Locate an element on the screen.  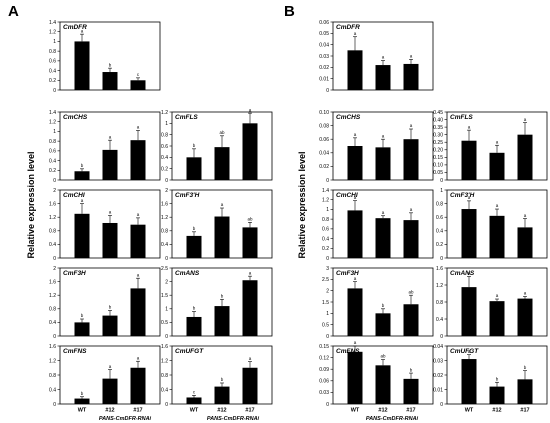
y-tick-label: 0.10 is located at coordinates (324, 113).